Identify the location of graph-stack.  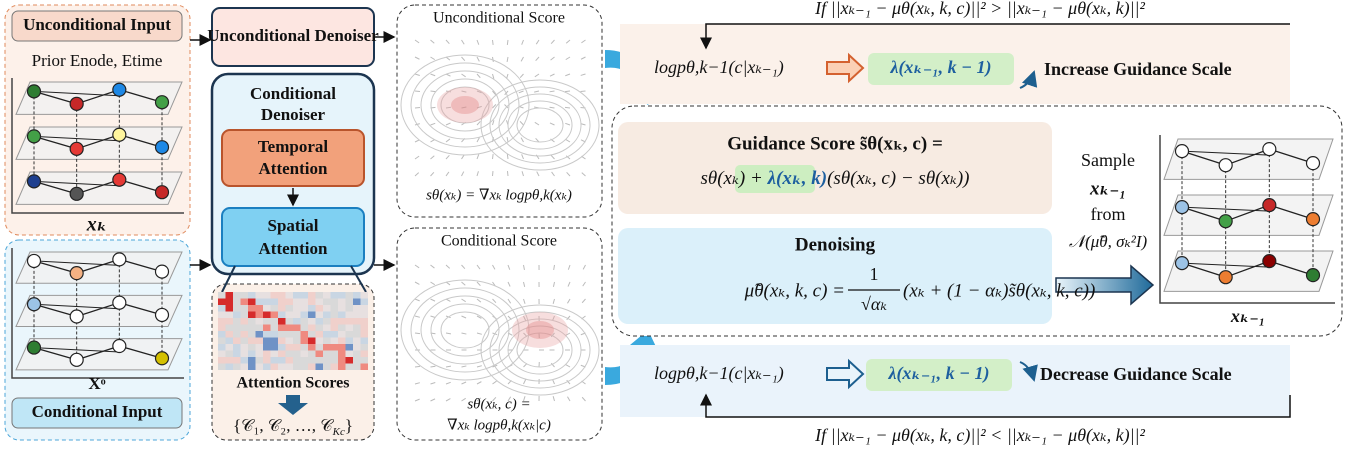
(1247, 219).